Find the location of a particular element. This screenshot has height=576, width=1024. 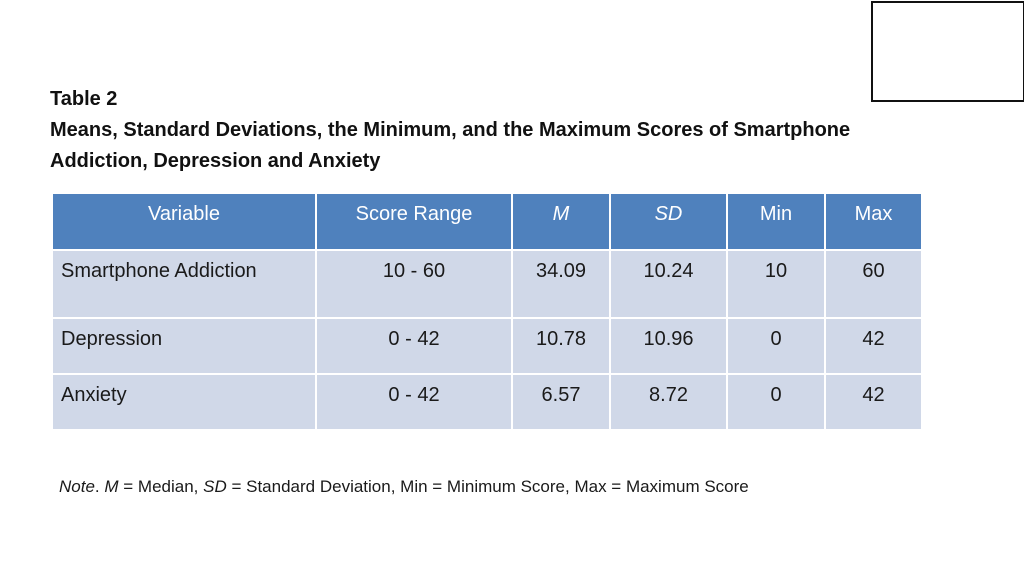

cell-mean: 10.78 is located at coordinates (561, 346).